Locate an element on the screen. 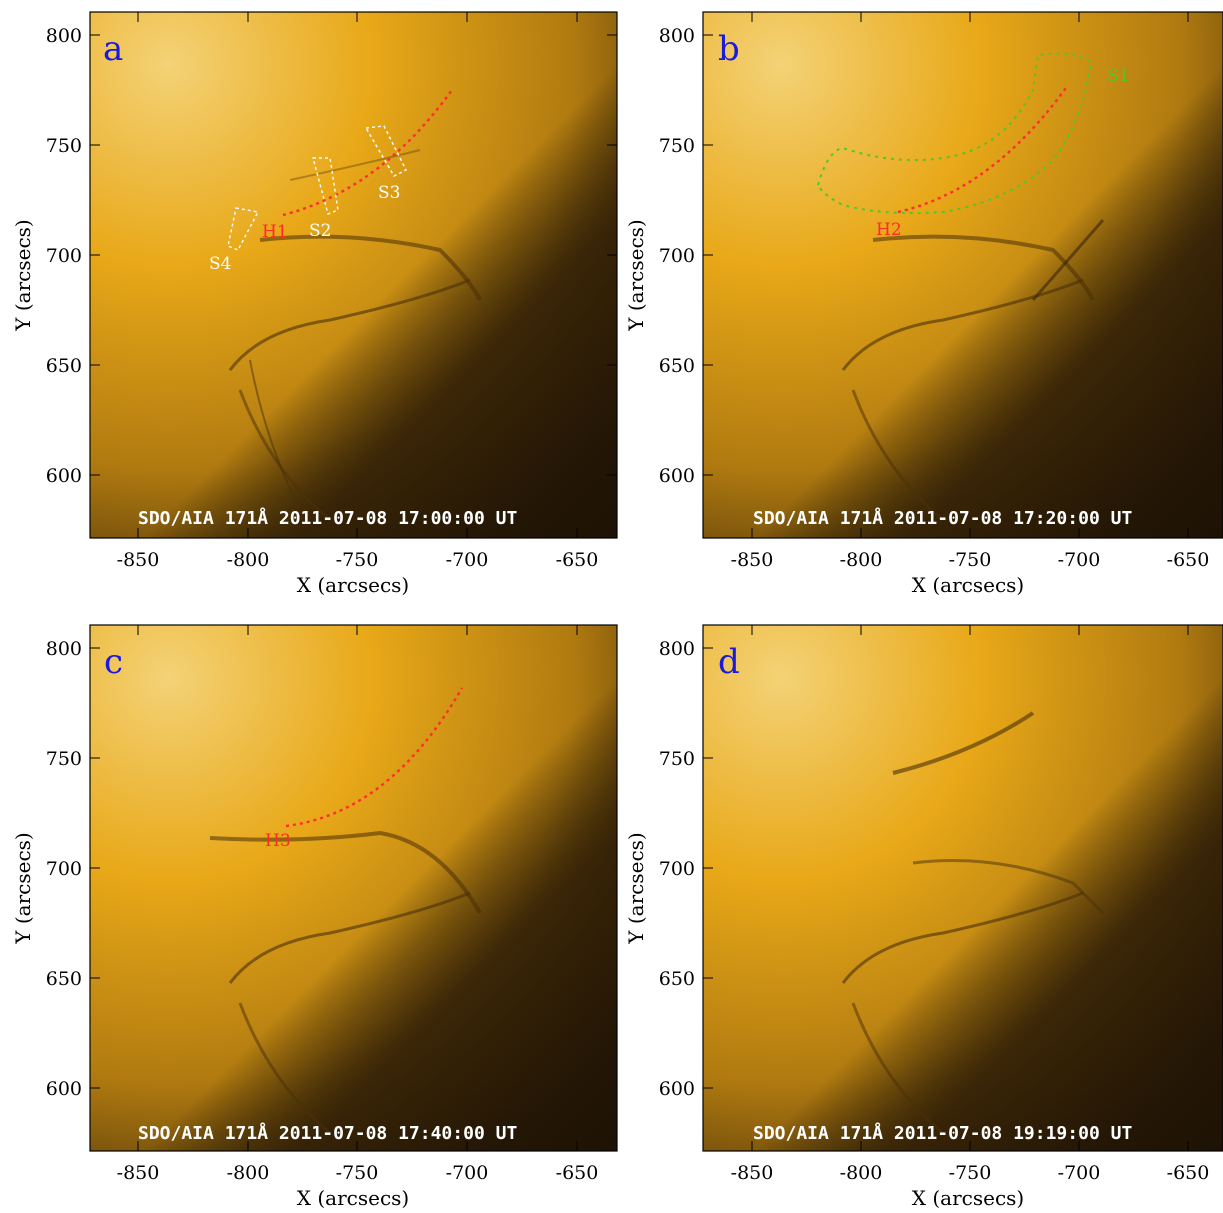 The image size is (1223, 1213). caption: SDO/AIA 171Å 2011-07-08 17:40:00 UT is located at coordinates (327, 1132).